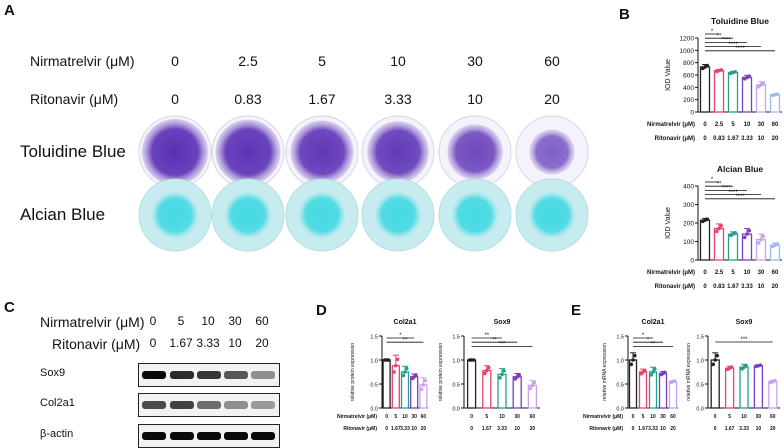 The width and height of the screenshot is (784, 448). I want to click on y-tick-label: 1.0, so click(700, 362).